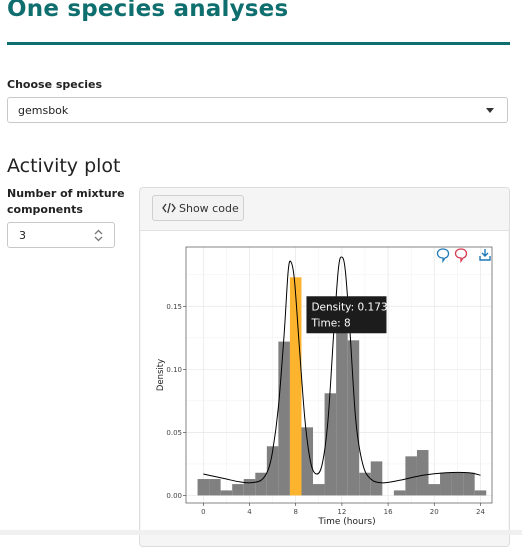 The height and width of the screenshot is (547, 522). What do you see at coordinates (461, 256) in the screenshot?
I see `compare-hover-icon` at bounding box center [461, 256].